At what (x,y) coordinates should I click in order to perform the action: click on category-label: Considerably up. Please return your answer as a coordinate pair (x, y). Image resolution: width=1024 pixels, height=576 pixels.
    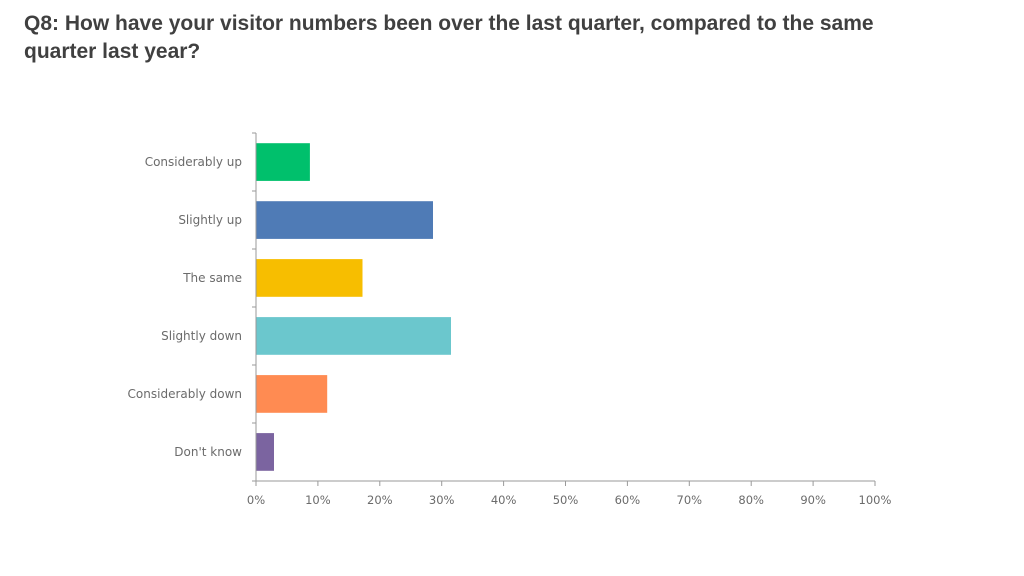
    Looking at the image, I should click on (193, 162).